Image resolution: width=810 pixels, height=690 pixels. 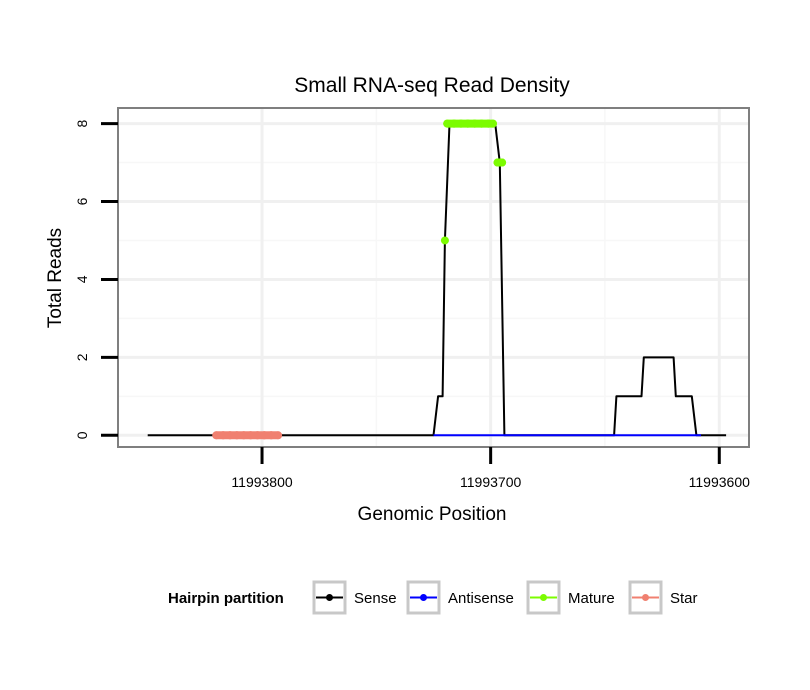 What do you see at coordinates (82, 201) in the screenshot?
I see `y-tick-label: 6` at bounding box center [82, 201].